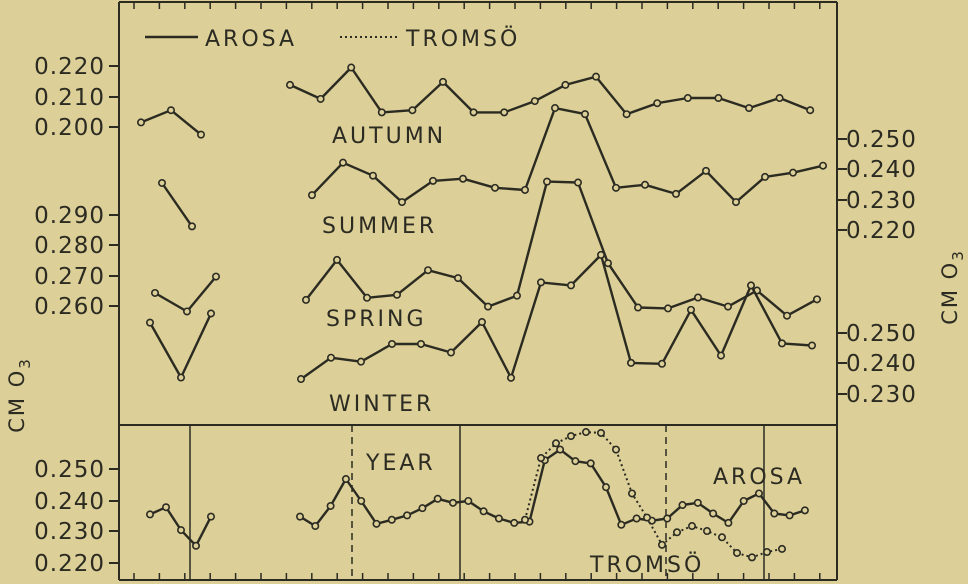 Image resolution: width=968 pixels, height=584 pixels. I want to click on left-tick-label: 0.280, so click(69, 246).